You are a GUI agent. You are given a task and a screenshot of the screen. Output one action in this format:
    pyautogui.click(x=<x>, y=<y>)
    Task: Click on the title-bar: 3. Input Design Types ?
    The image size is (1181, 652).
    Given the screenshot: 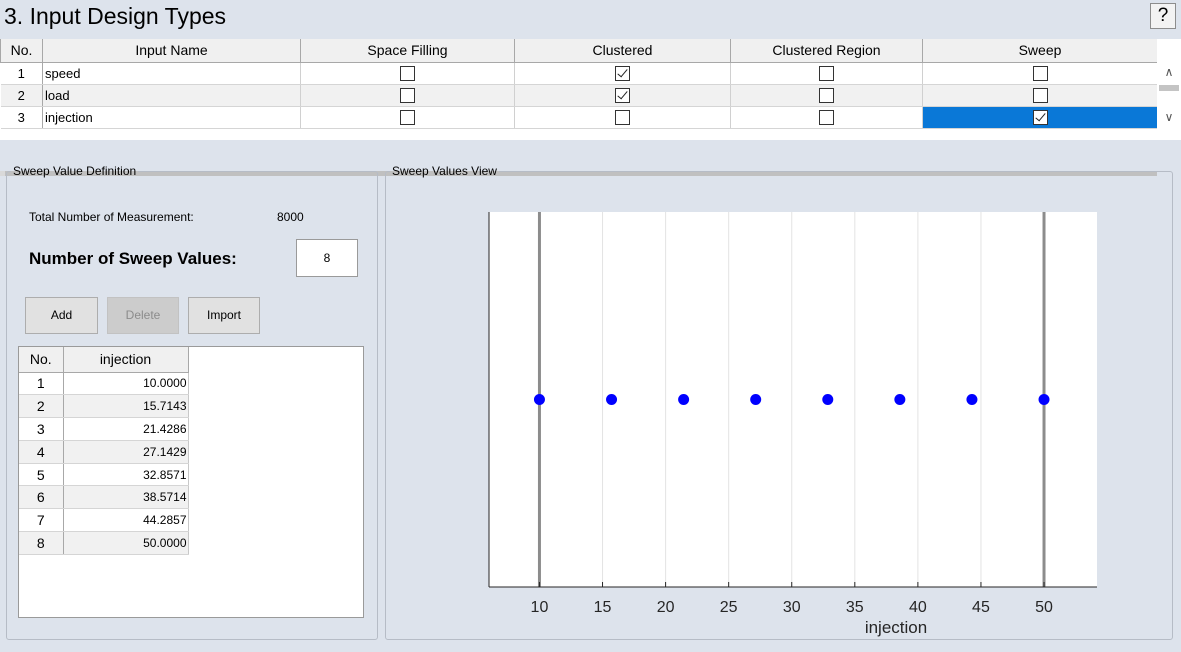 What is the action you would take?
    pyautogui.click(x=590, y=17)
    